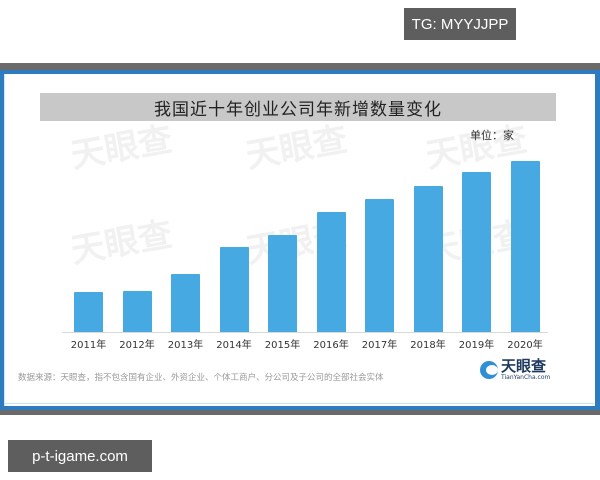  What do you see at coordinates (299, 403) in the screenshot?
I see `divider` at bounding box center [299, 403].